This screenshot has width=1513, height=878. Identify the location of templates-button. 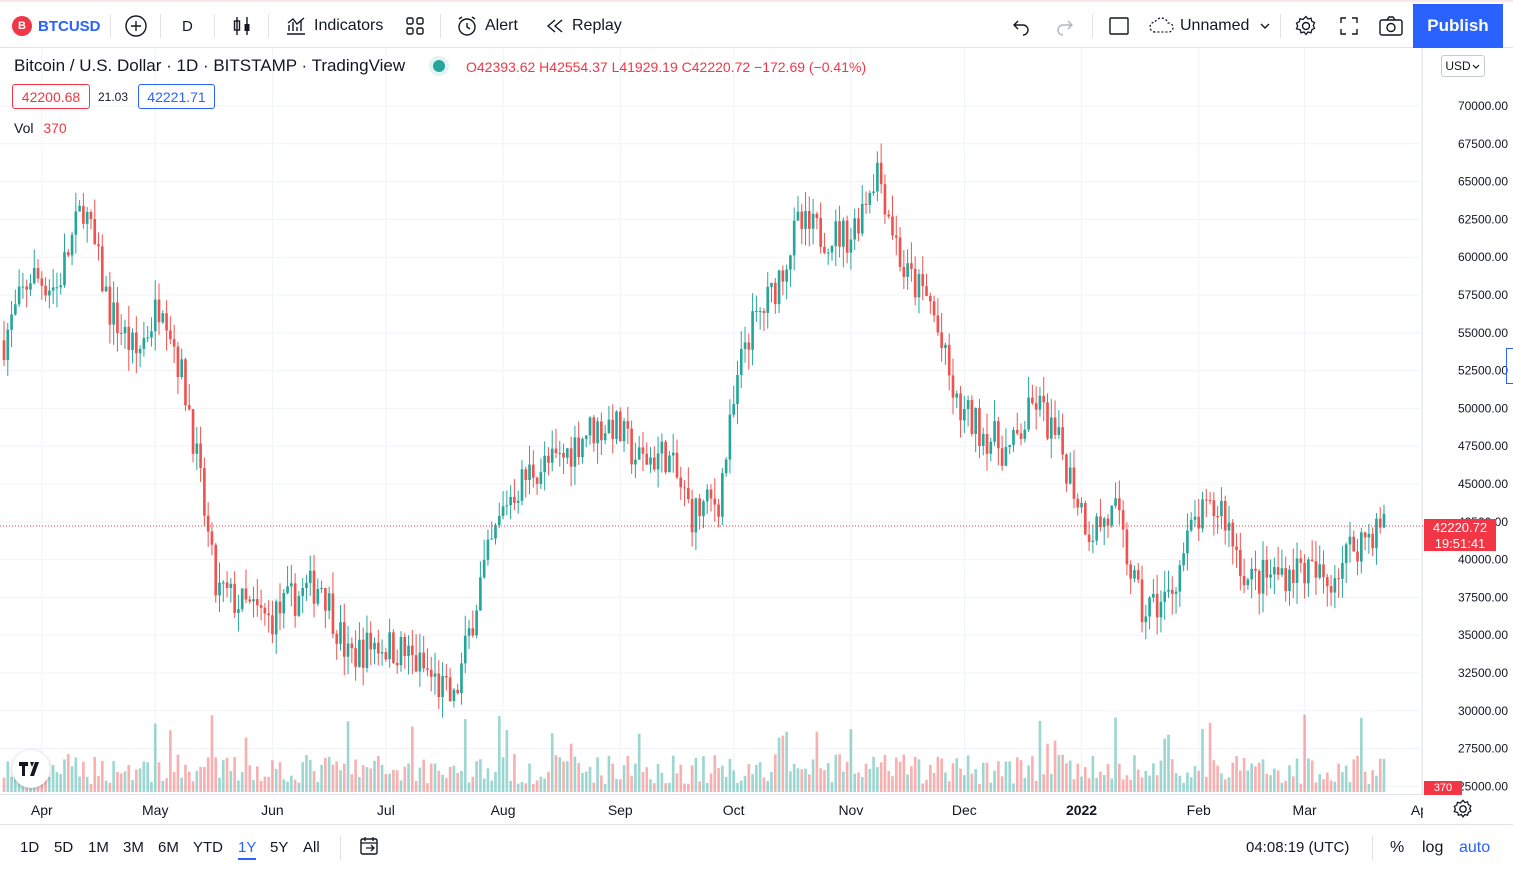
(415, 26).